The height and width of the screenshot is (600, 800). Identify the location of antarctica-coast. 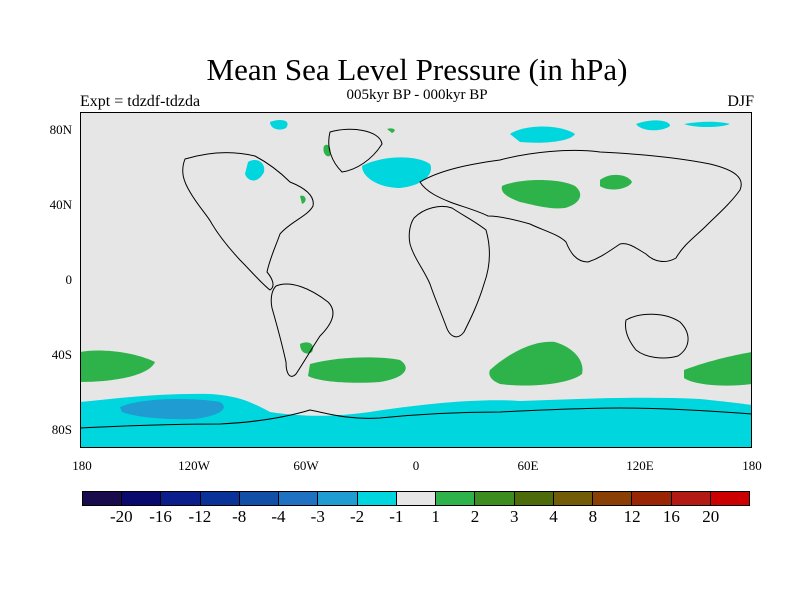
(416, 418).